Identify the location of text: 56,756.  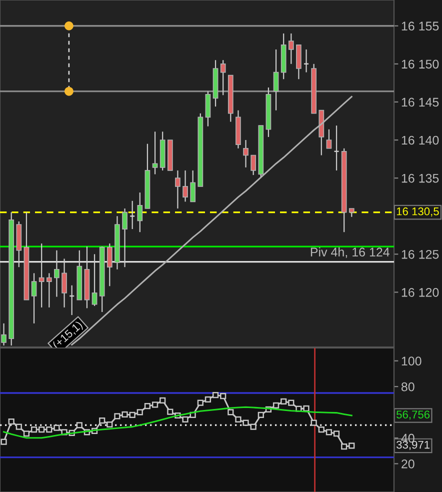
(413, 415).